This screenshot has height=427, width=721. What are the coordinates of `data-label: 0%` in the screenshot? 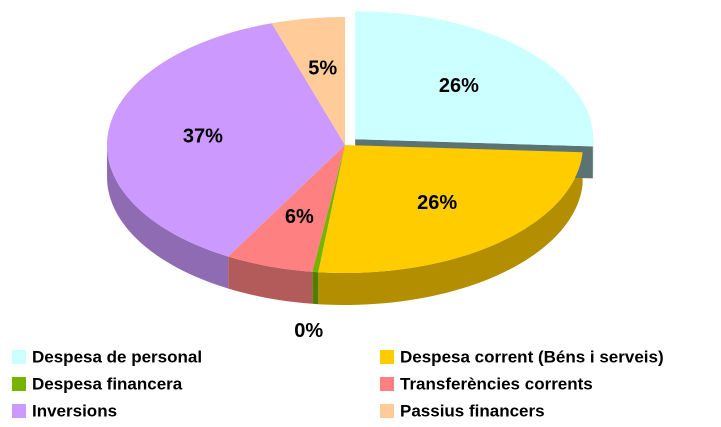 It's located at (308, 331).